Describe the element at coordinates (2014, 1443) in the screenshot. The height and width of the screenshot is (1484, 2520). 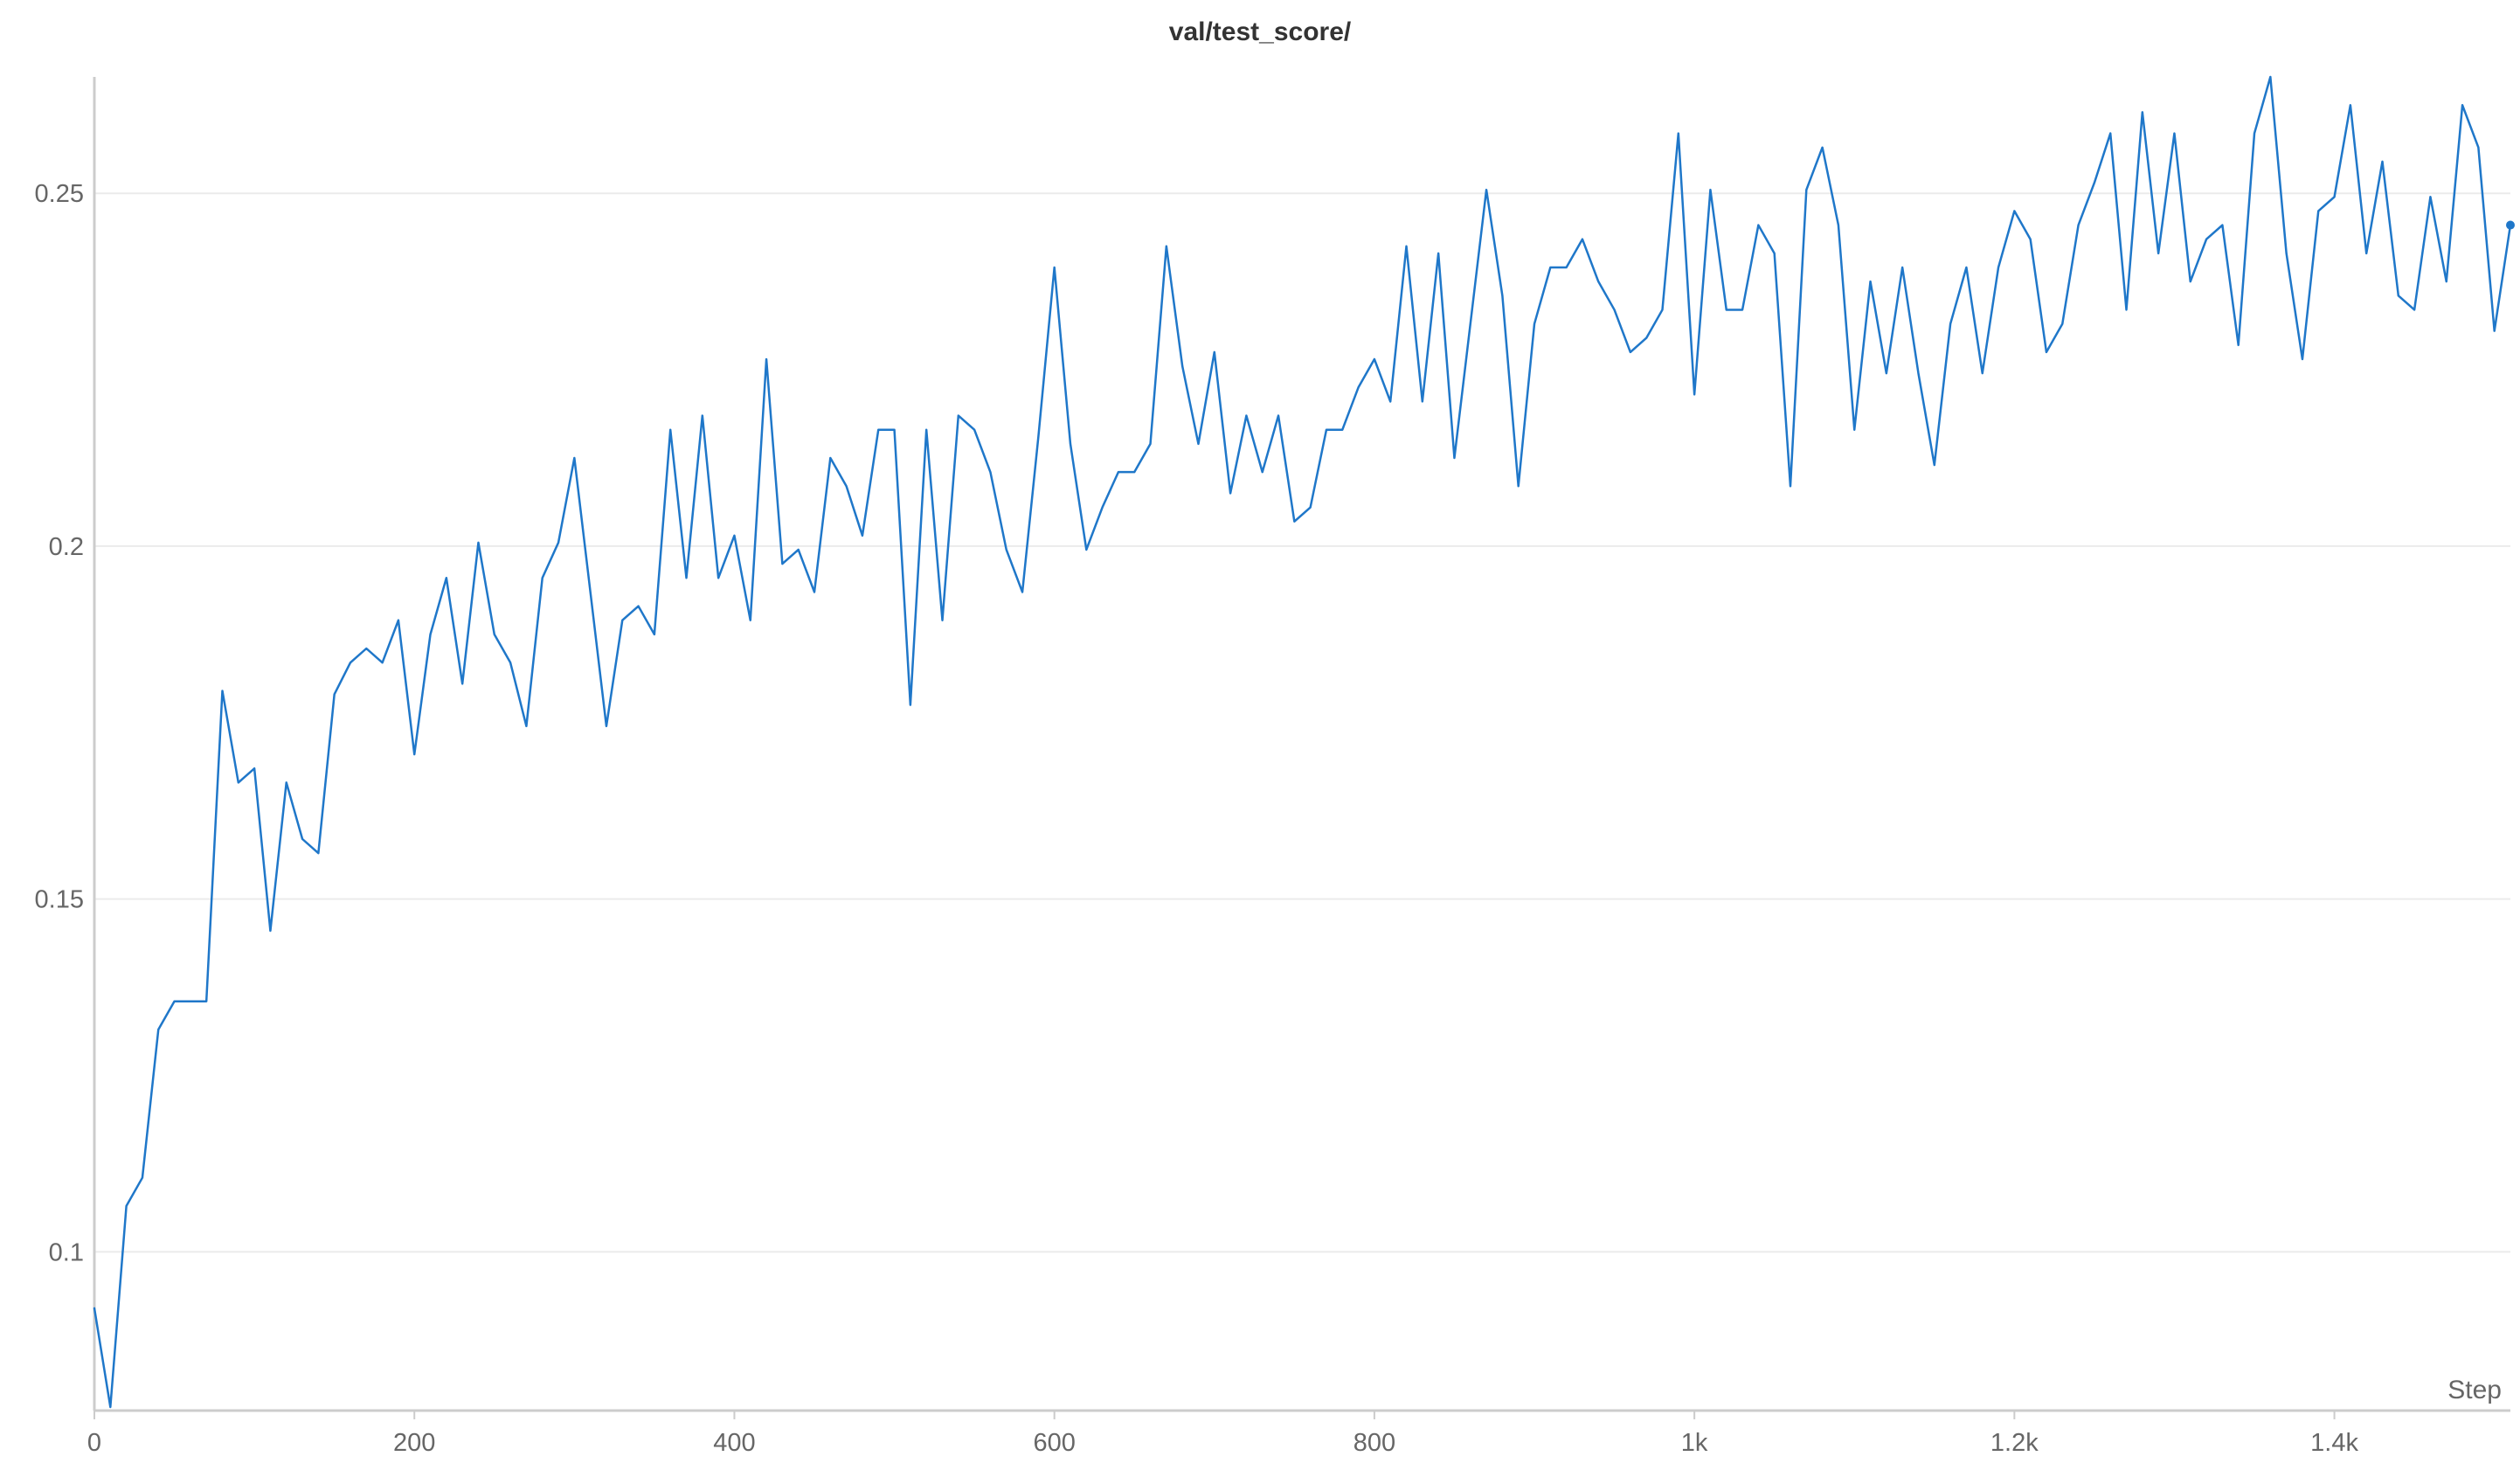
I see `x-tick-label: 1.2k` at that location.